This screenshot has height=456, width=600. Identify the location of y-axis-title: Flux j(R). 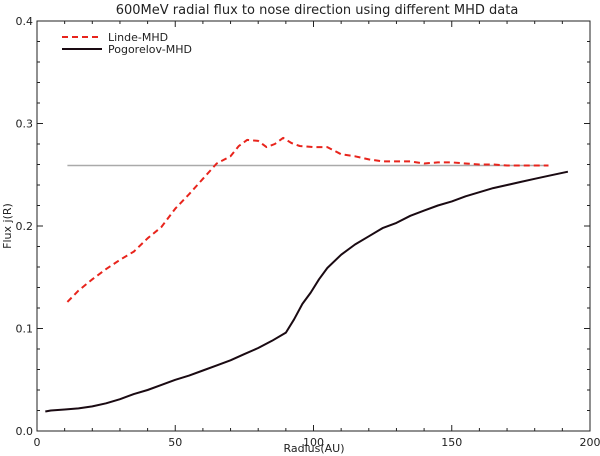
(7, 226).